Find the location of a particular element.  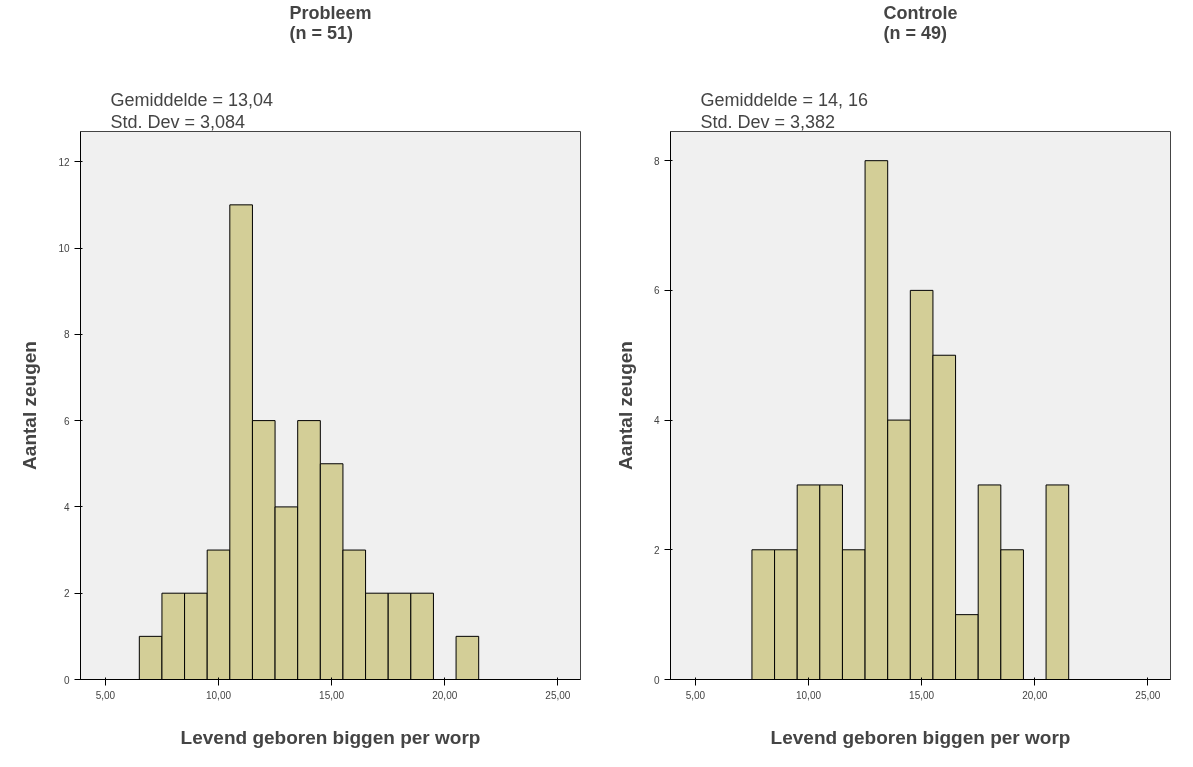

chart-title: Controle (n = 49) is located at coordinates (920, 22).